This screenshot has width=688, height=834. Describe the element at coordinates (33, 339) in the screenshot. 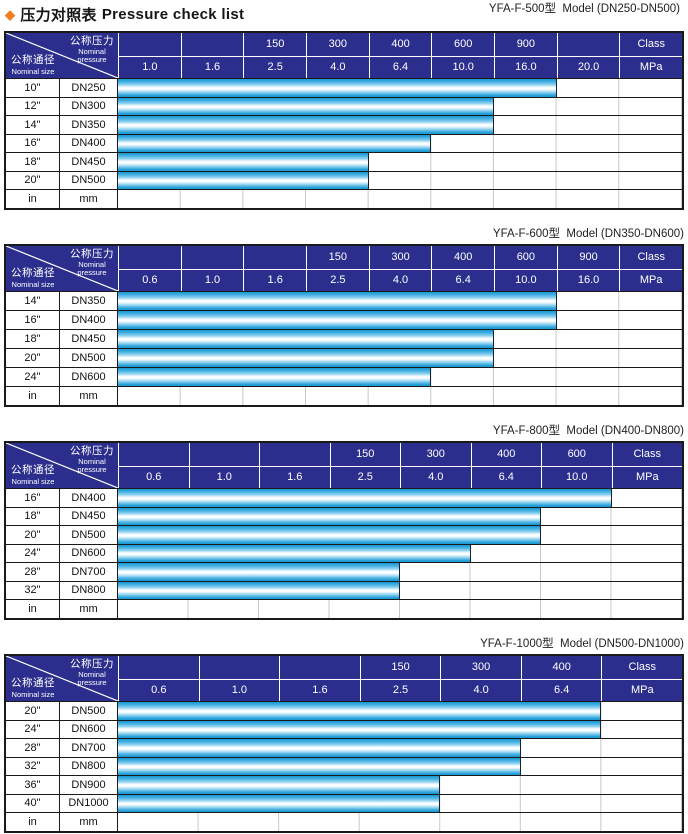

I see `inch-size-cell: 18"` at that location.